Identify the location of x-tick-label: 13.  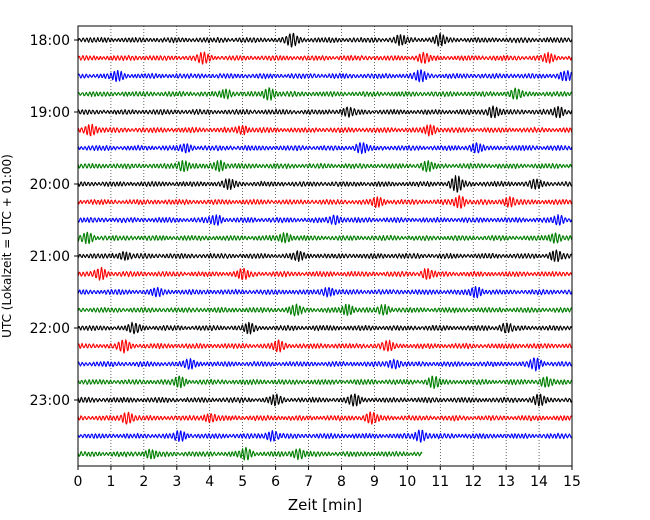
(506, 482).